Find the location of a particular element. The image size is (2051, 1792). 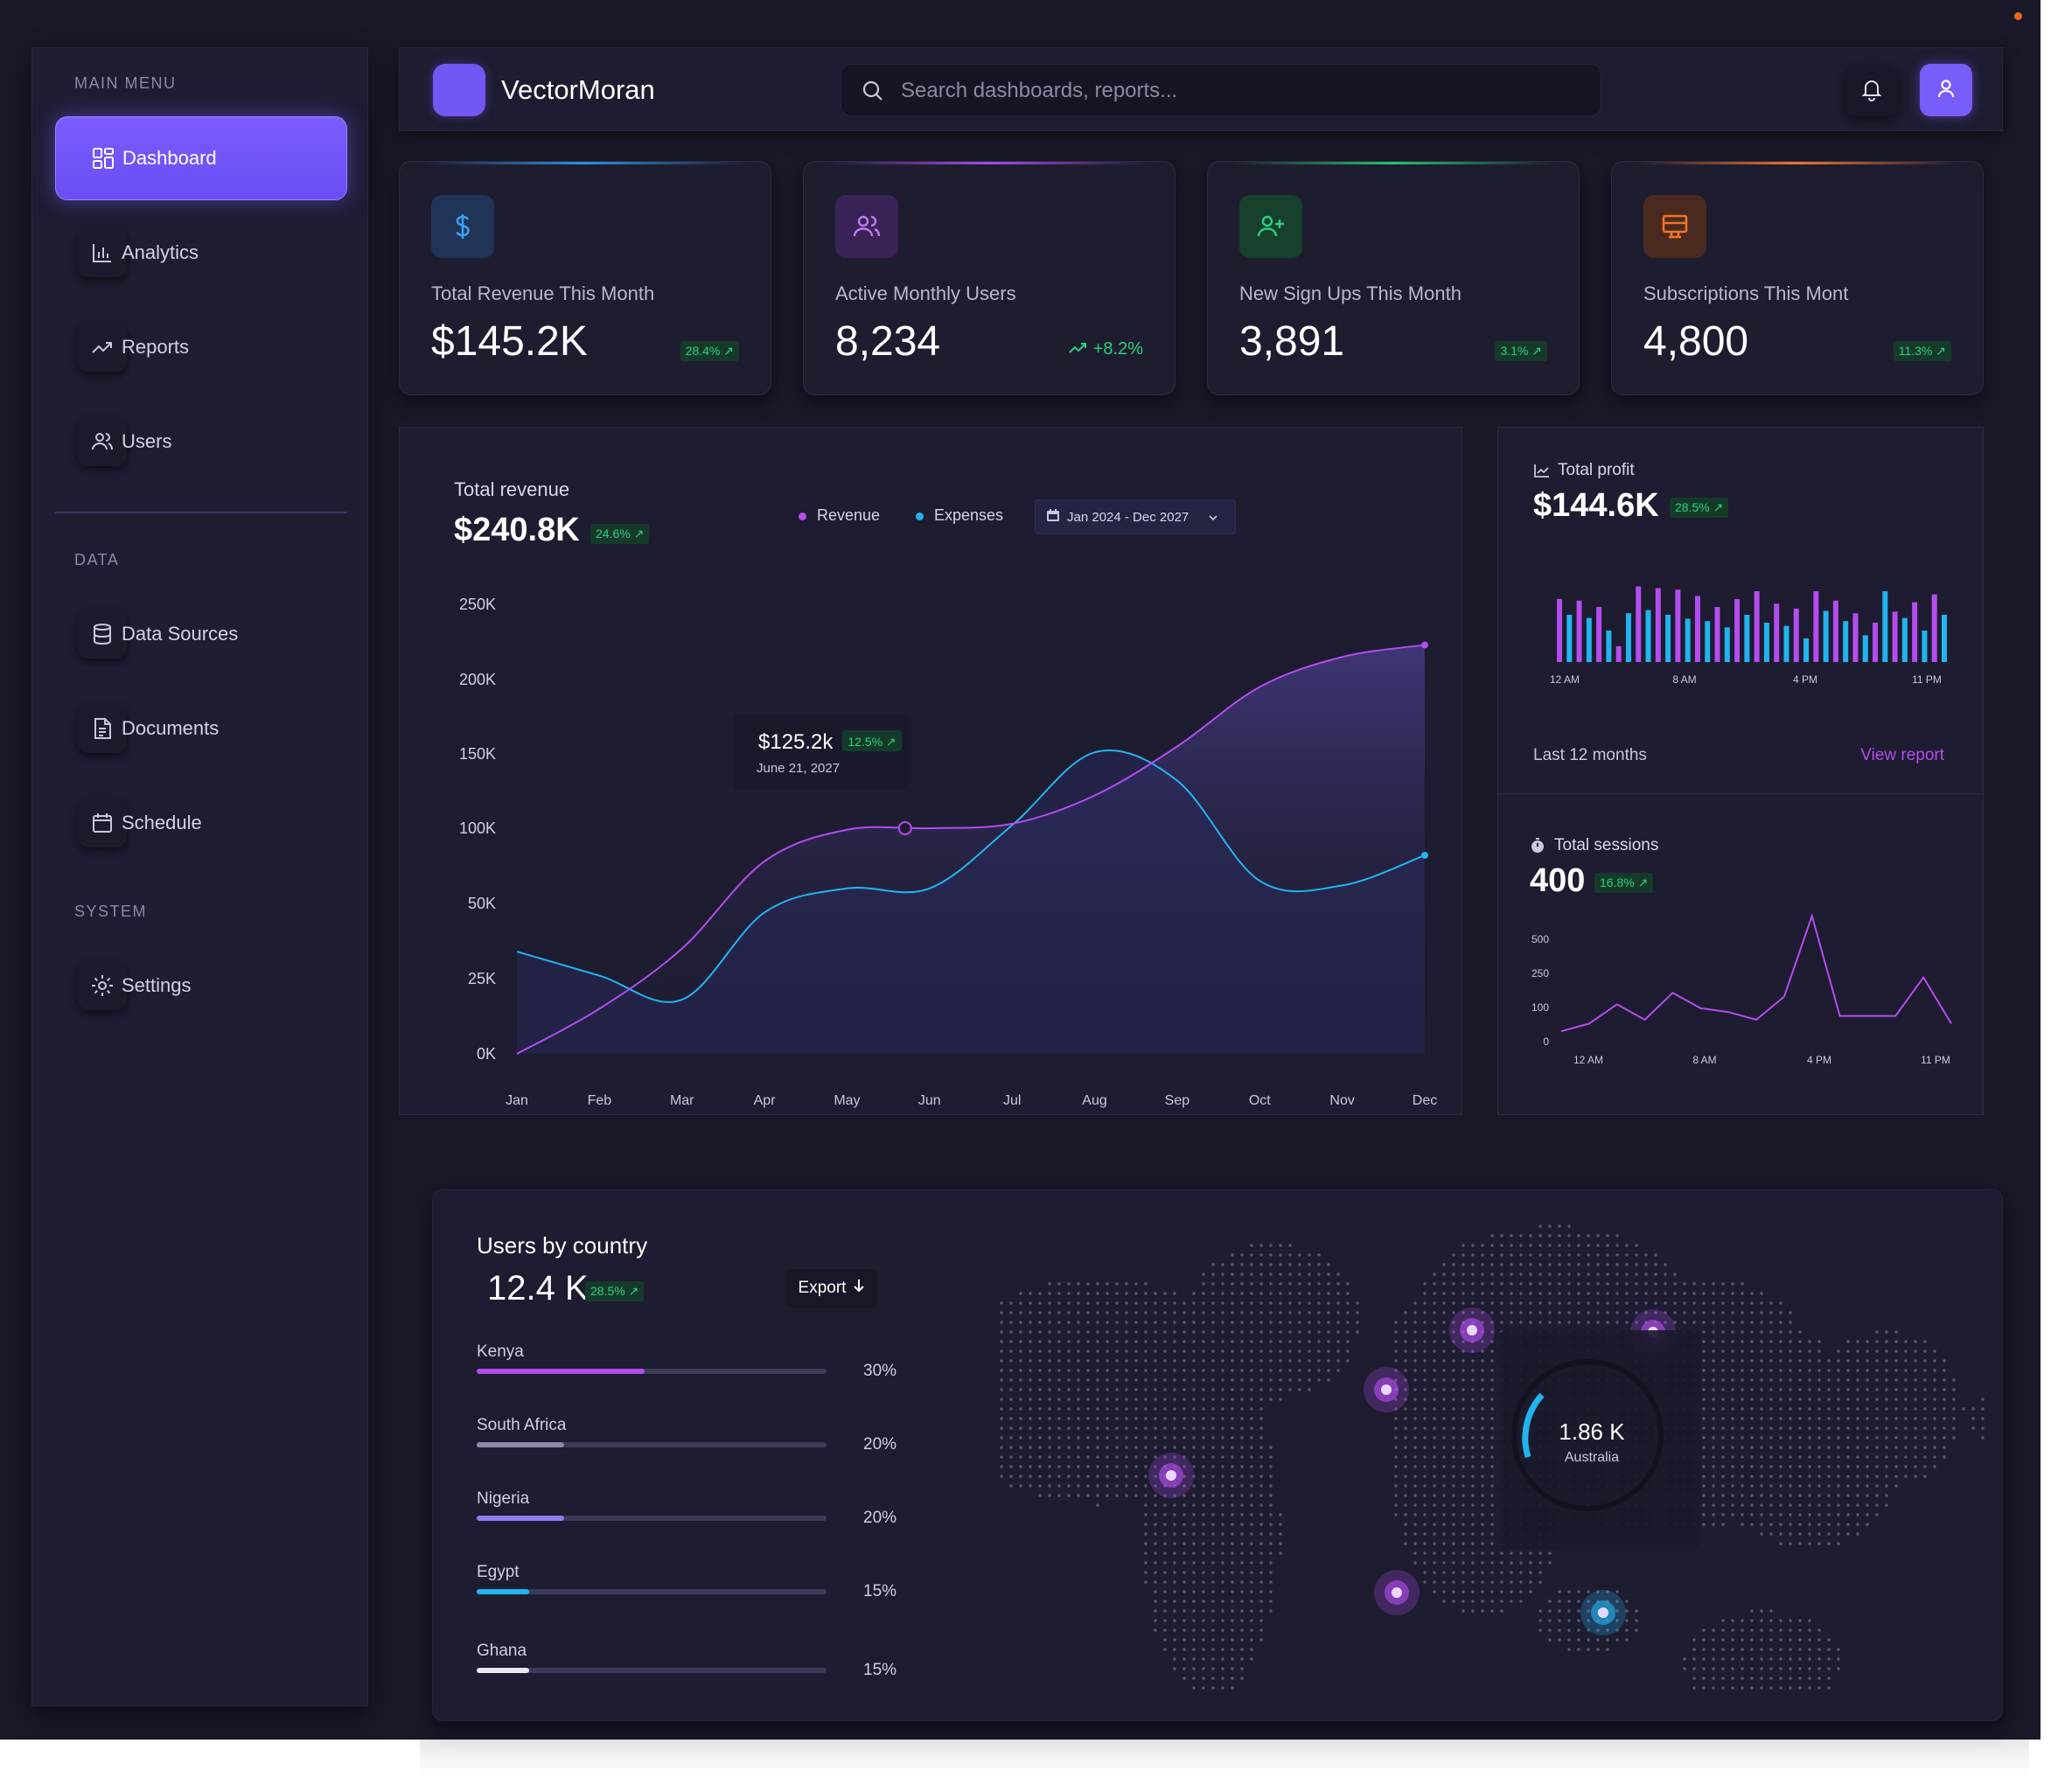

stat-value: 4,800 is located at coordinates (1696, 342).